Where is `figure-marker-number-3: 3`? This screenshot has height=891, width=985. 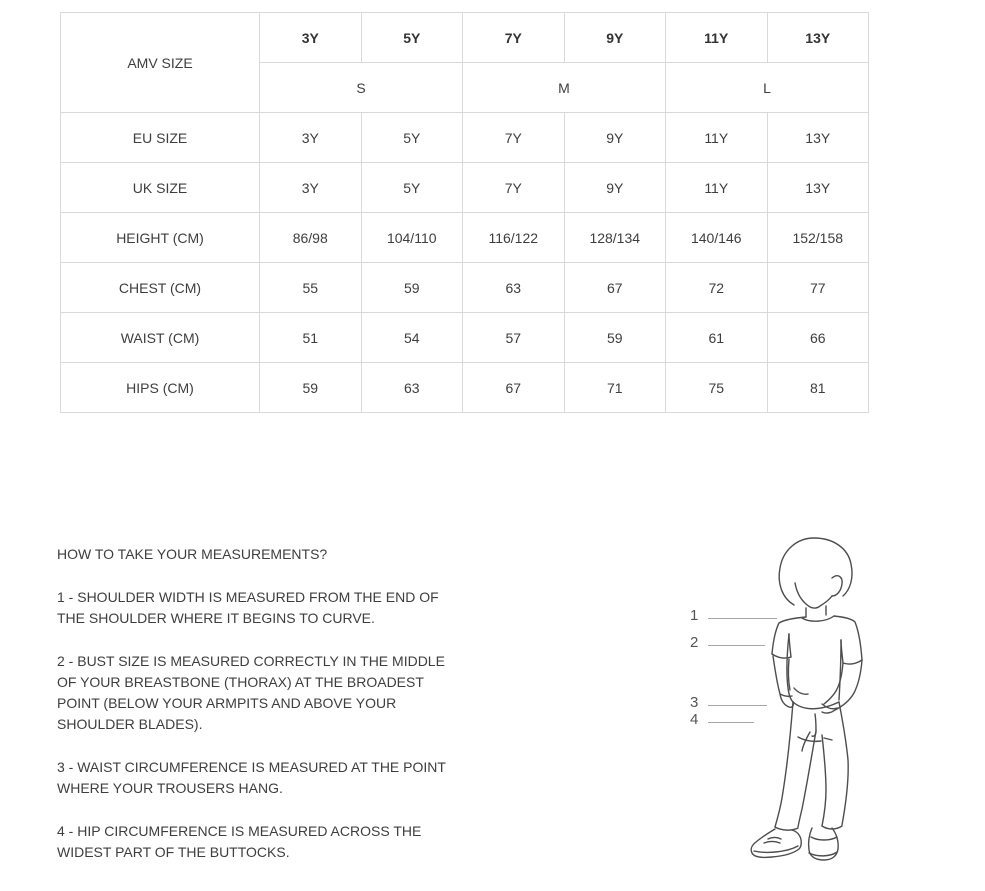 figure-marker-number-3: 3 is located at coordinates (694, 702).